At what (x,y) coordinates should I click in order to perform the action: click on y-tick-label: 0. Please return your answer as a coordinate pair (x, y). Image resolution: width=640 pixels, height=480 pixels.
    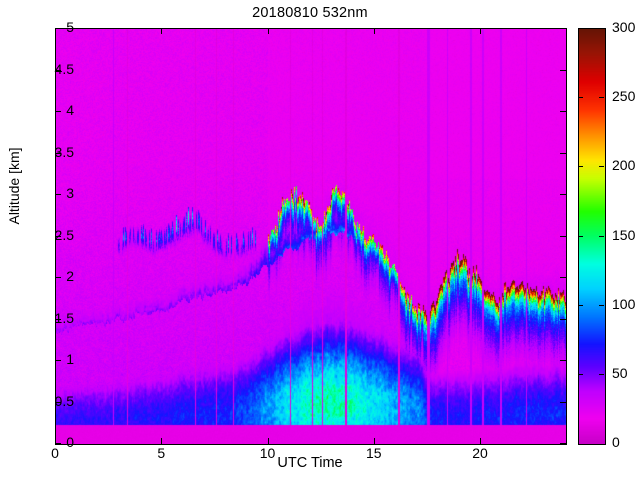
    Looking at the image, I should click on (70, 442).